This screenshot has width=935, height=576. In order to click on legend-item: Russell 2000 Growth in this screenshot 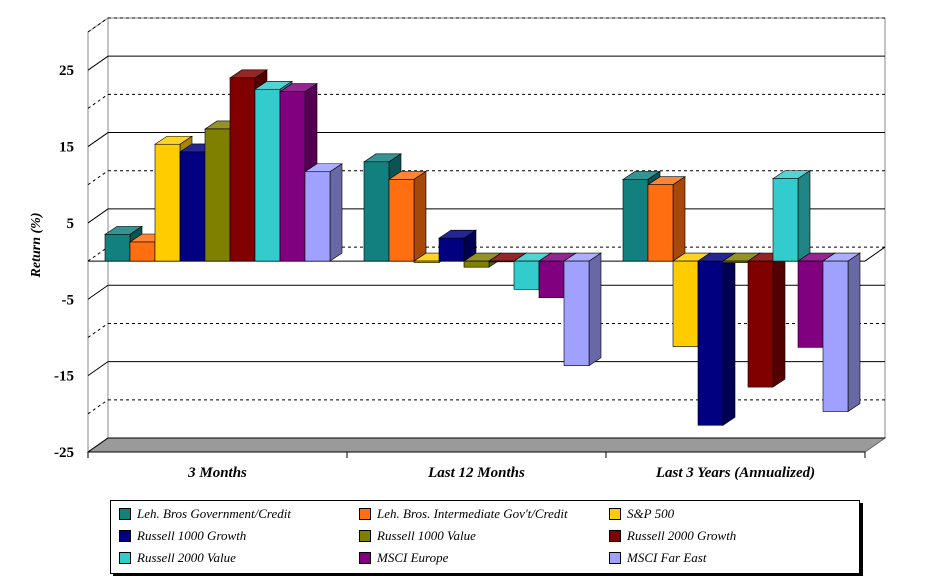, I will do `click(672, 536)`.